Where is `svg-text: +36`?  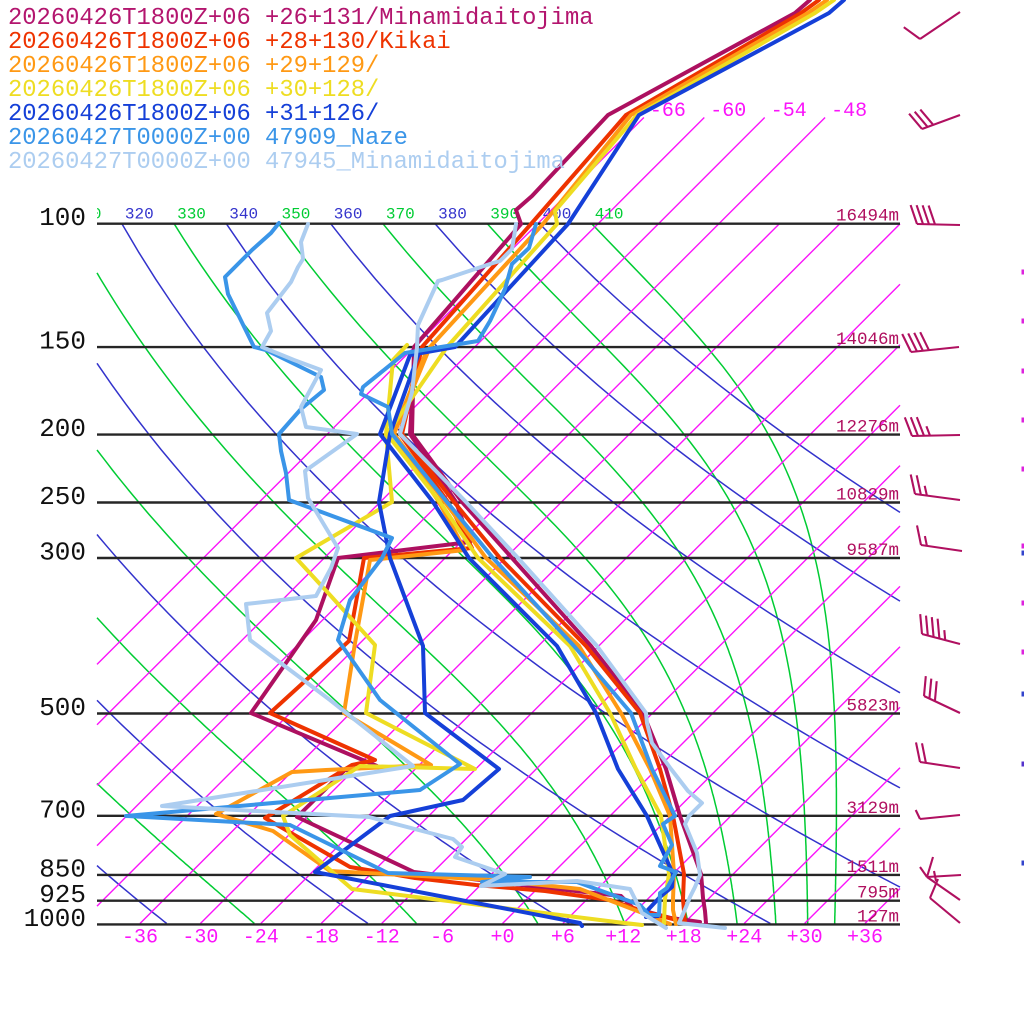 svg-text: +36 is located at coordinates (865, 938).